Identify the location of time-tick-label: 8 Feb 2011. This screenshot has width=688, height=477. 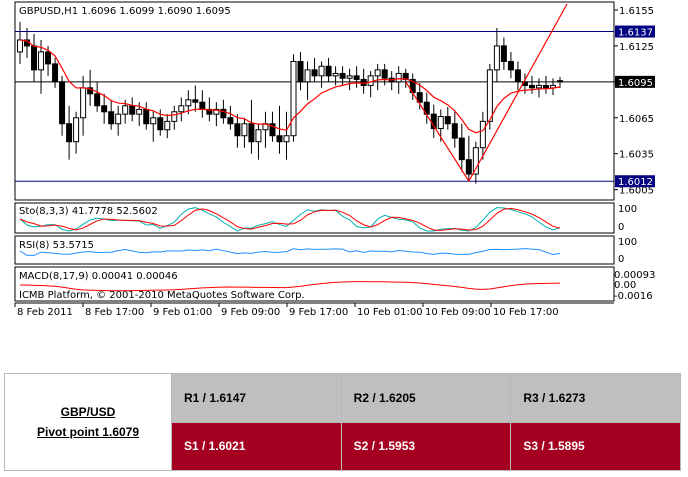
(45, 312).